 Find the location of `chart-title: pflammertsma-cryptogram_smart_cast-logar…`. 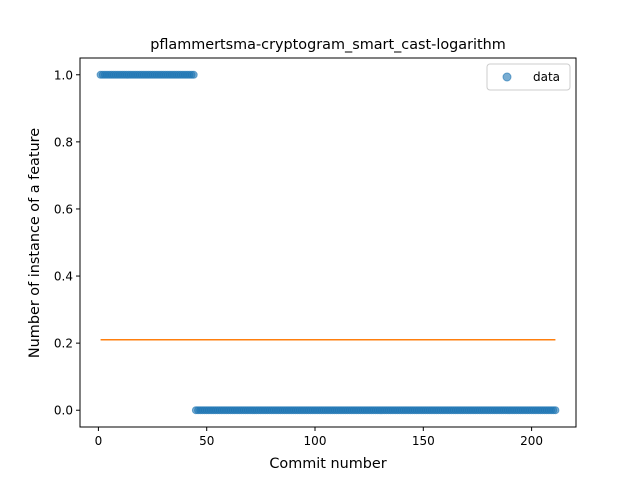

chart-title: pflammertsma-cryptogram_smart_cast-logar… is located at coordinates (328, 45).